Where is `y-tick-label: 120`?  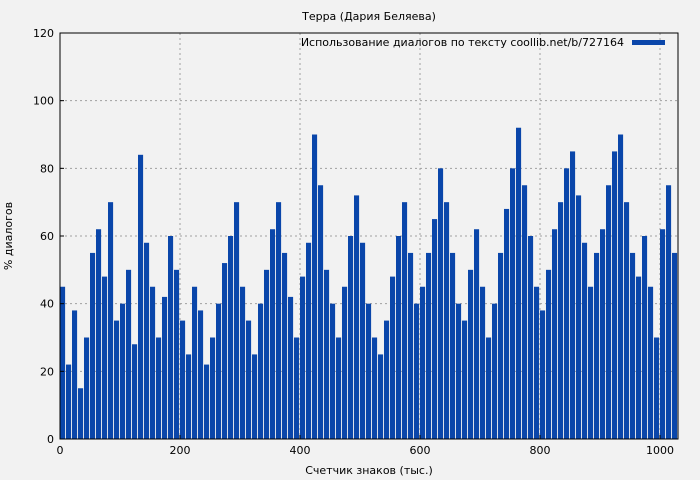
y-tick-label: 120 is located at coordinates (43, 33).